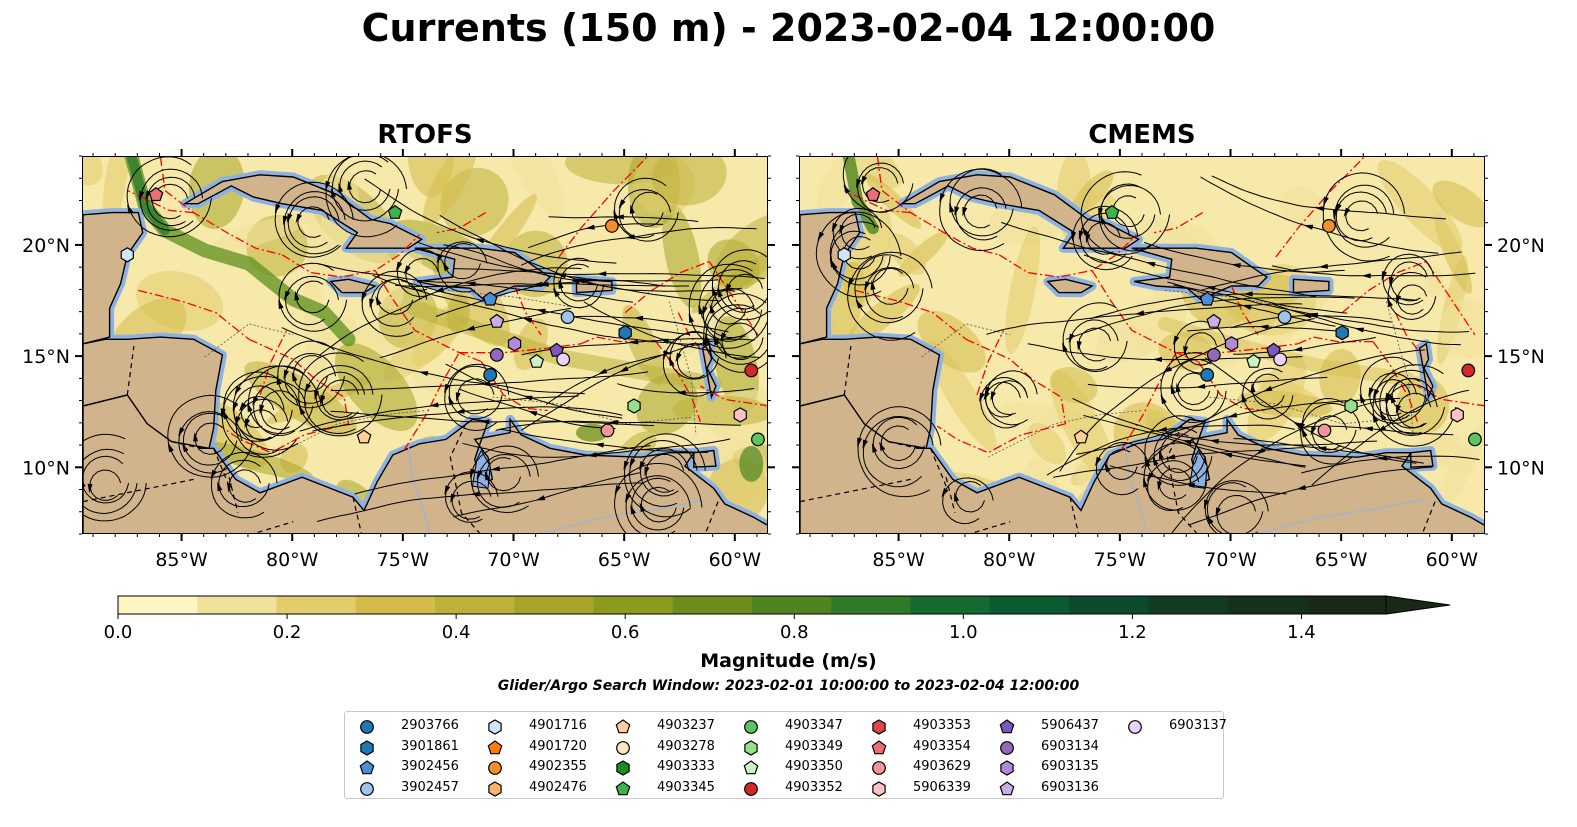 The image size is (1577, 827). What do you see at coordinates (425, 135) in the screenshot?
I see `panel-title-rtofs: RTOFS` at bounding box center [425, 135].